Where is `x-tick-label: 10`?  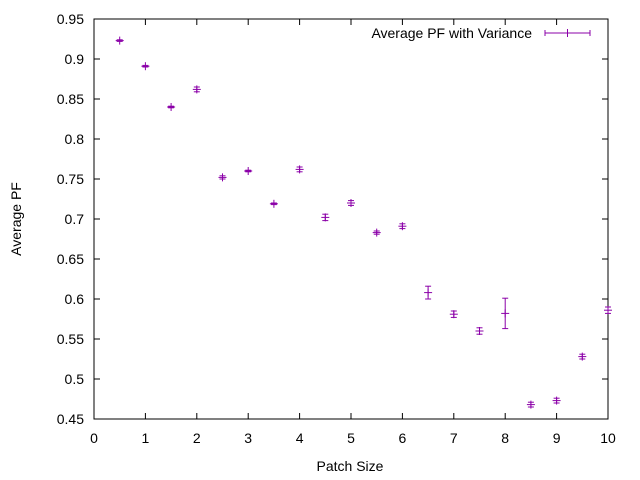 x-tick-label: 10 is located at coordinates (608, 438).